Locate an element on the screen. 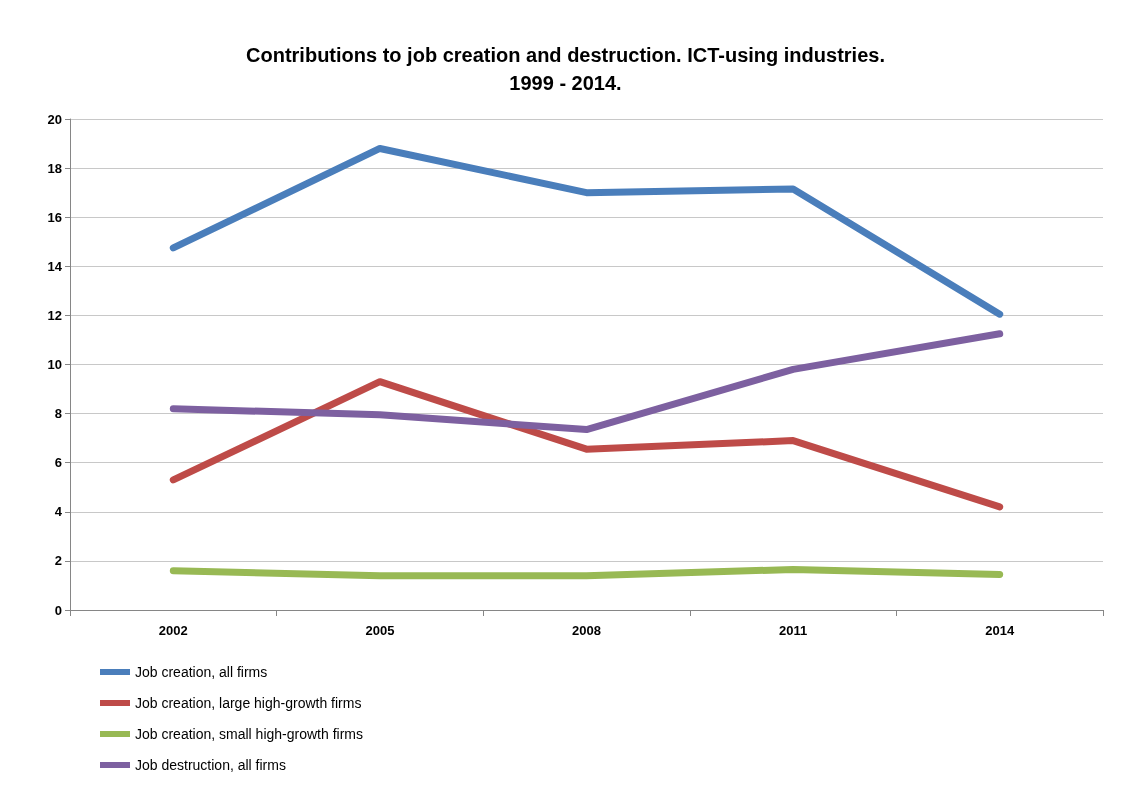  y-tick-label: 4 is located at coordinates (58, 512).